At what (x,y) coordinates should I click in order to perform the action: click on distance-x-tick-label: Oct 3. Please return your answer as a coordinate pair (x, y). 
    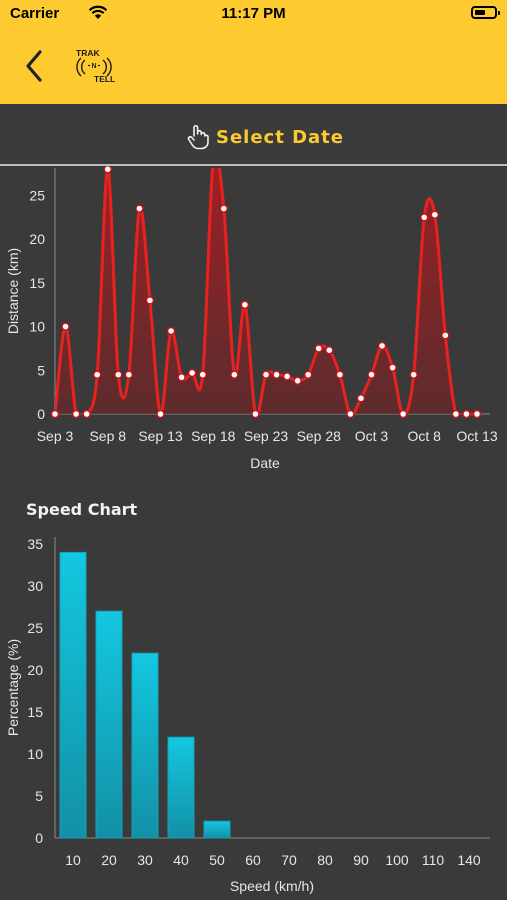
    Looking at the image, I should click on (372, 436).